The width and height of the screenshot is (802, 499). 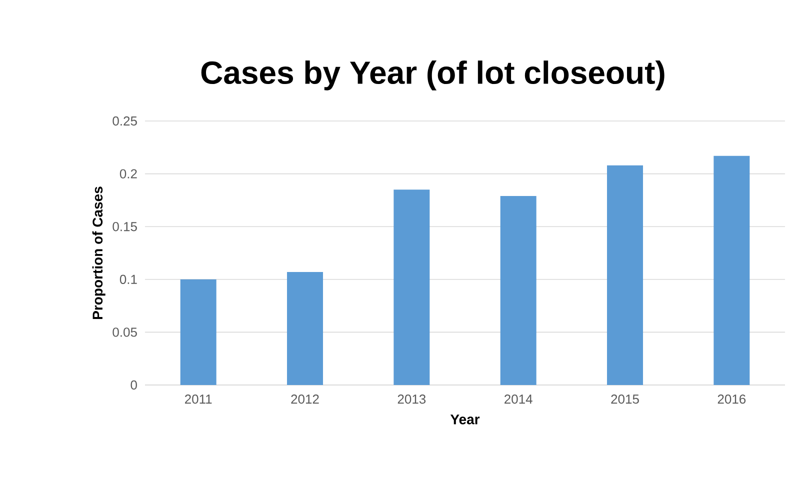 What do you see at coordinates (305, 399) in the screenshot?
I see `x-tick-label: 2012` at bounding box center [305, 399].